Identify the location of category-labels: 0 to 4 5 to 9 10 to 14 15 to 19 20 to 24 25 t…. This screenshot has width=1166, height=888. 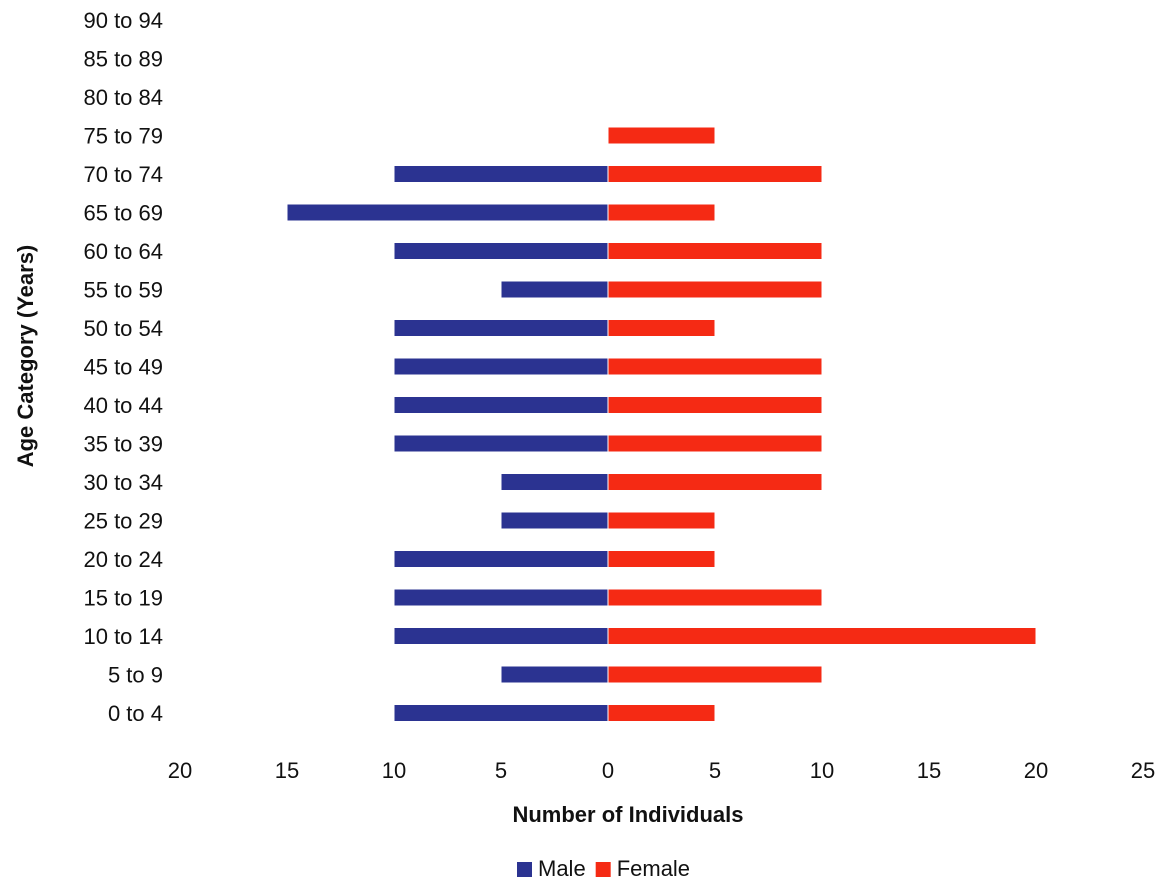
(123, 367).